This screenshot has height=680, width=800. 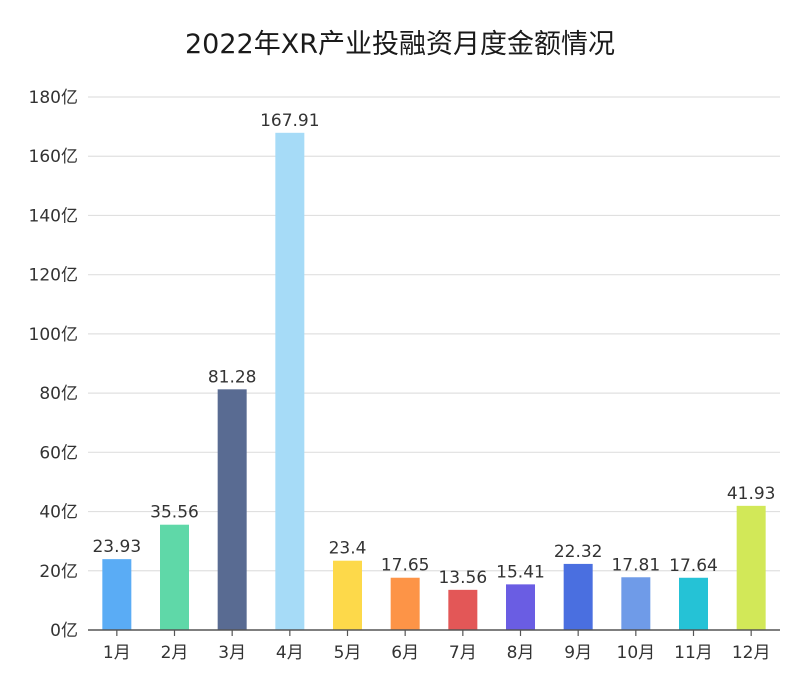 What do you see at coordinates (117, 653) in the screenshot?
I see `x-tick-label: 1月` at bounding box center [117, 653].